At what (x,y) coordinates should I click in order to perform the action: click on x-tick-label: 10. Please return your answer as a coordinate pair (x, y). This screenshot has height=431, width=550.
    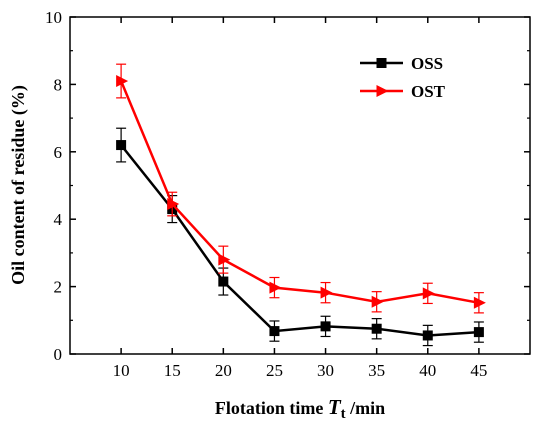
    Looking at the image, I should click on (121, 370).